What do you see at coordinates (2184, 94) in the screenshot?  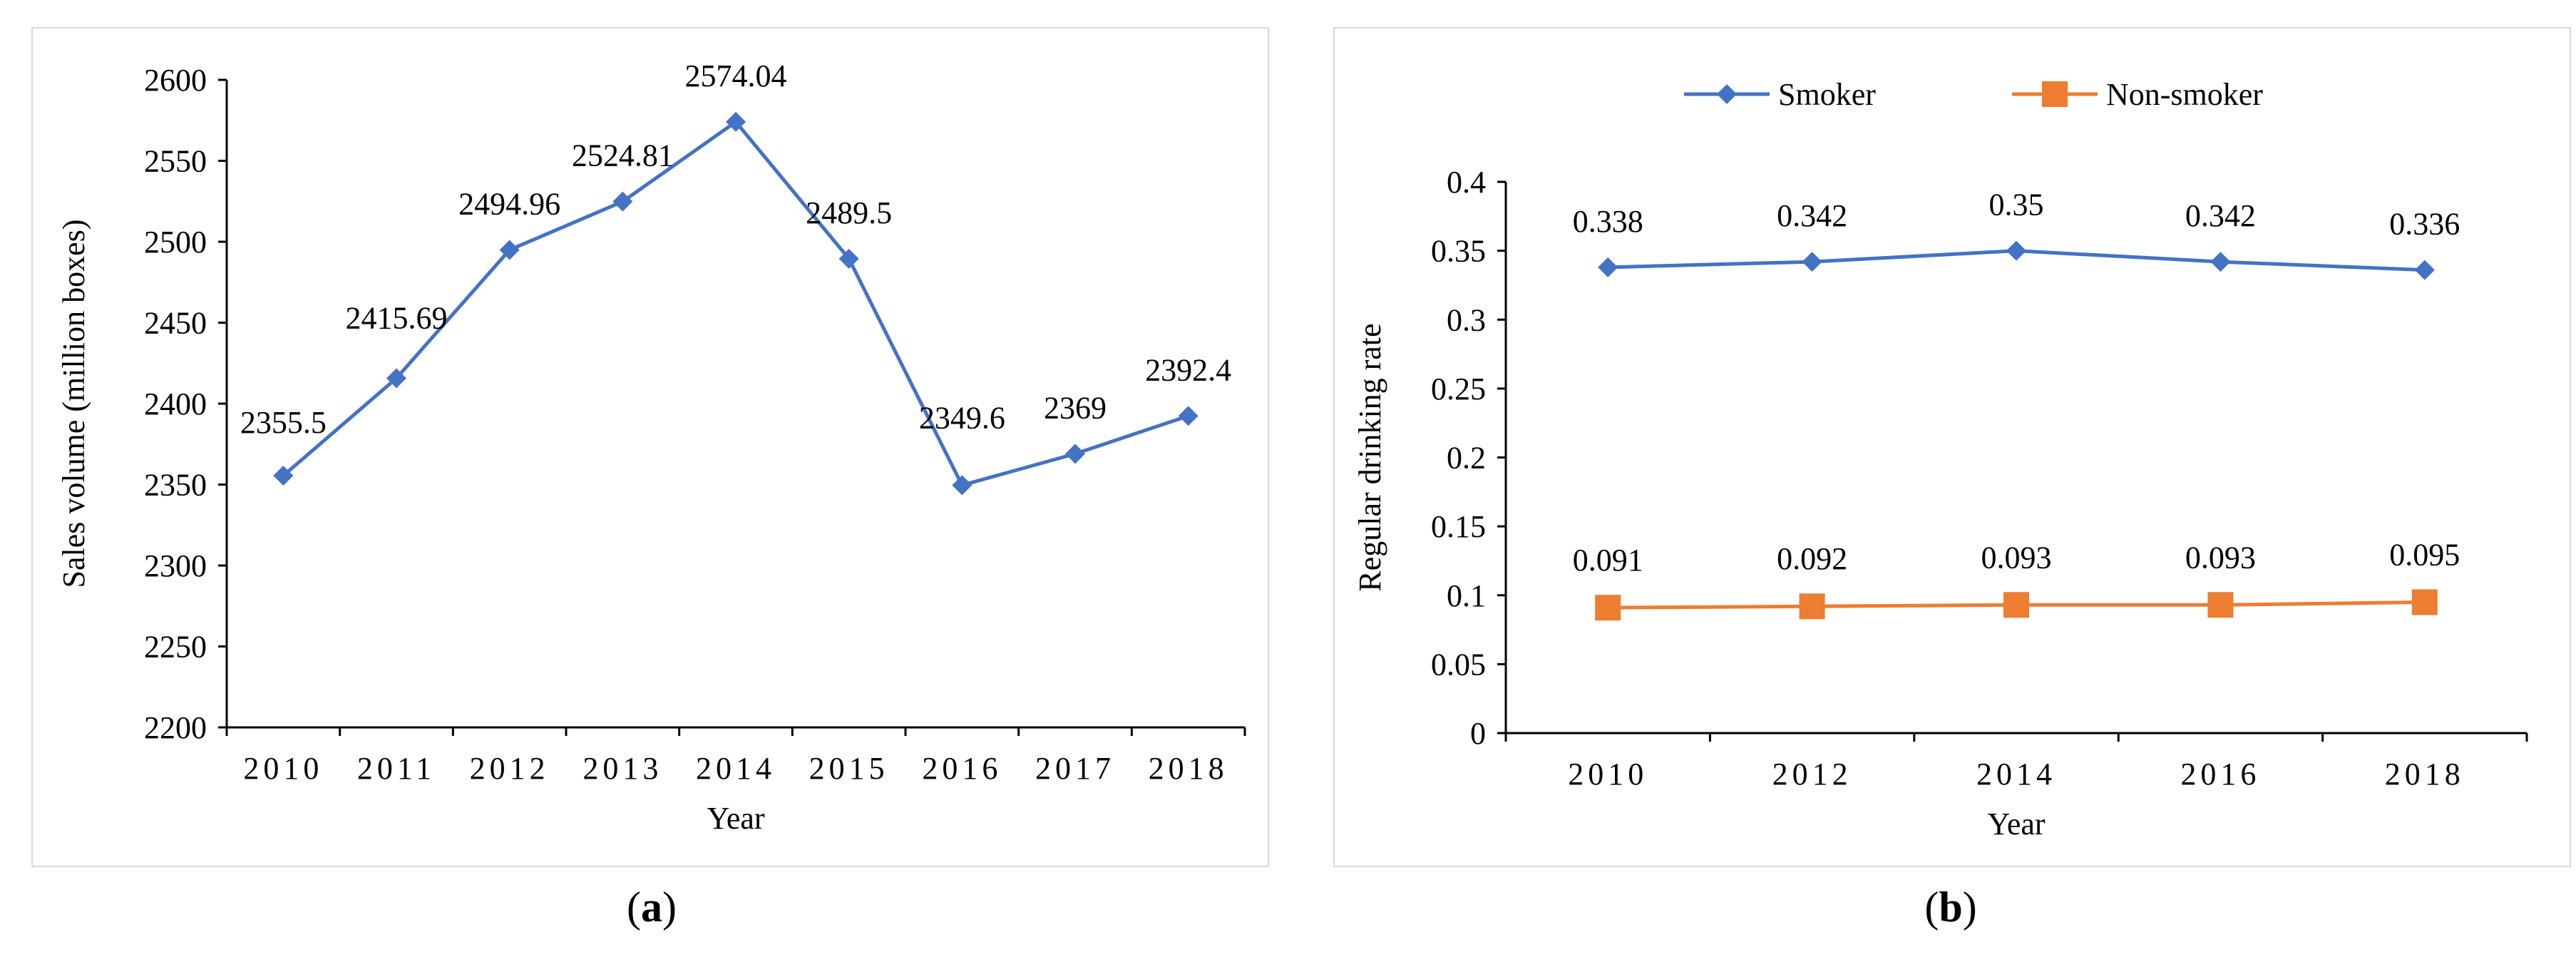 I see `legend-label: Non-smoker` at bounding box center [2184, 94].